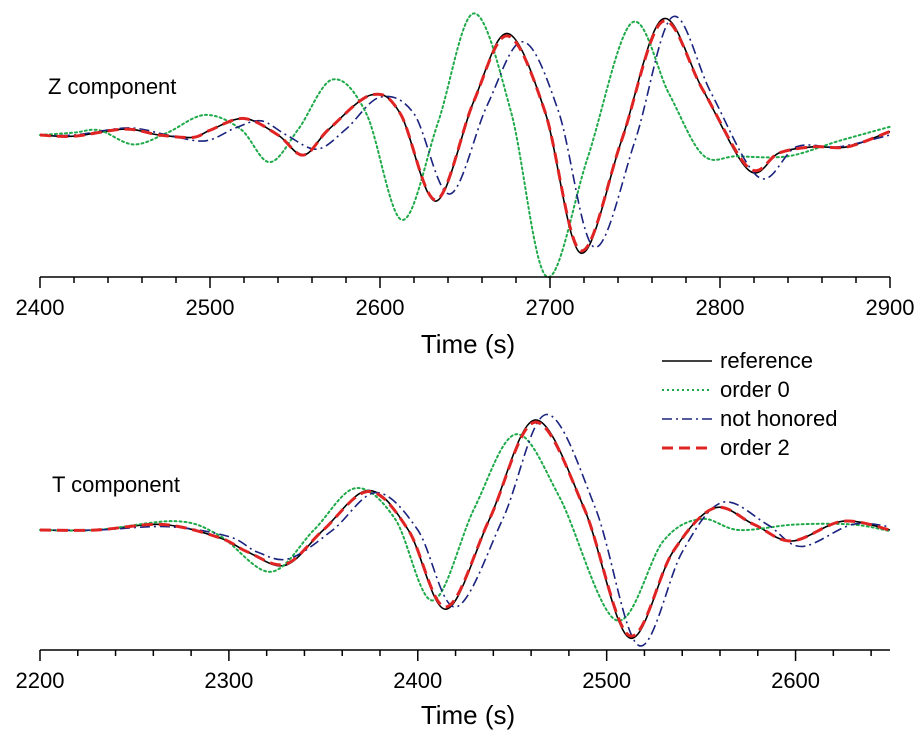 Image resolution: width=919 pixels, height=732 pixels. What do you see at coordinates (795, 680) in the screenshot?
I see `t-tick-label-2600: 2600` at bounding box center [795, 680].